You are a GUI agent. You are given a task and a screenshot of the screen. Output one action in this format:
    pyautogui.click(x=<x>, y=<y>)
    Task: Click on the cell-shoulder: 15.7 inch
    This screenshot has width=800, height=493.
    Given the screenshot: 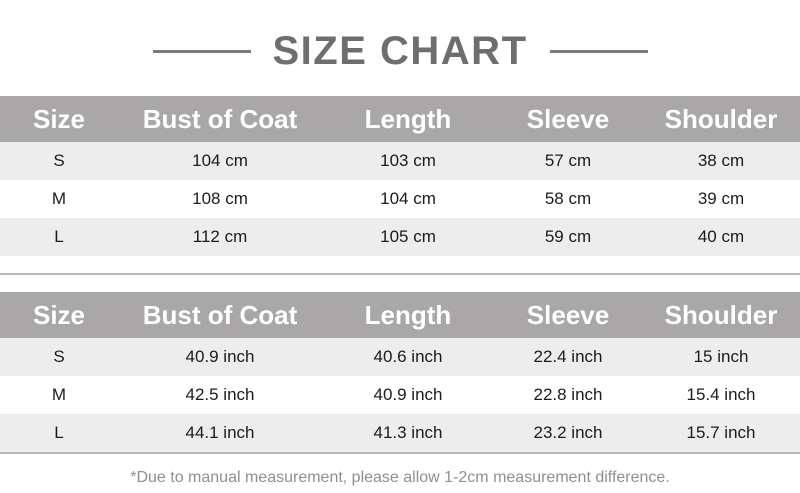 What is the action you would take?
    pyautogui.click(x=721, y=433)
    